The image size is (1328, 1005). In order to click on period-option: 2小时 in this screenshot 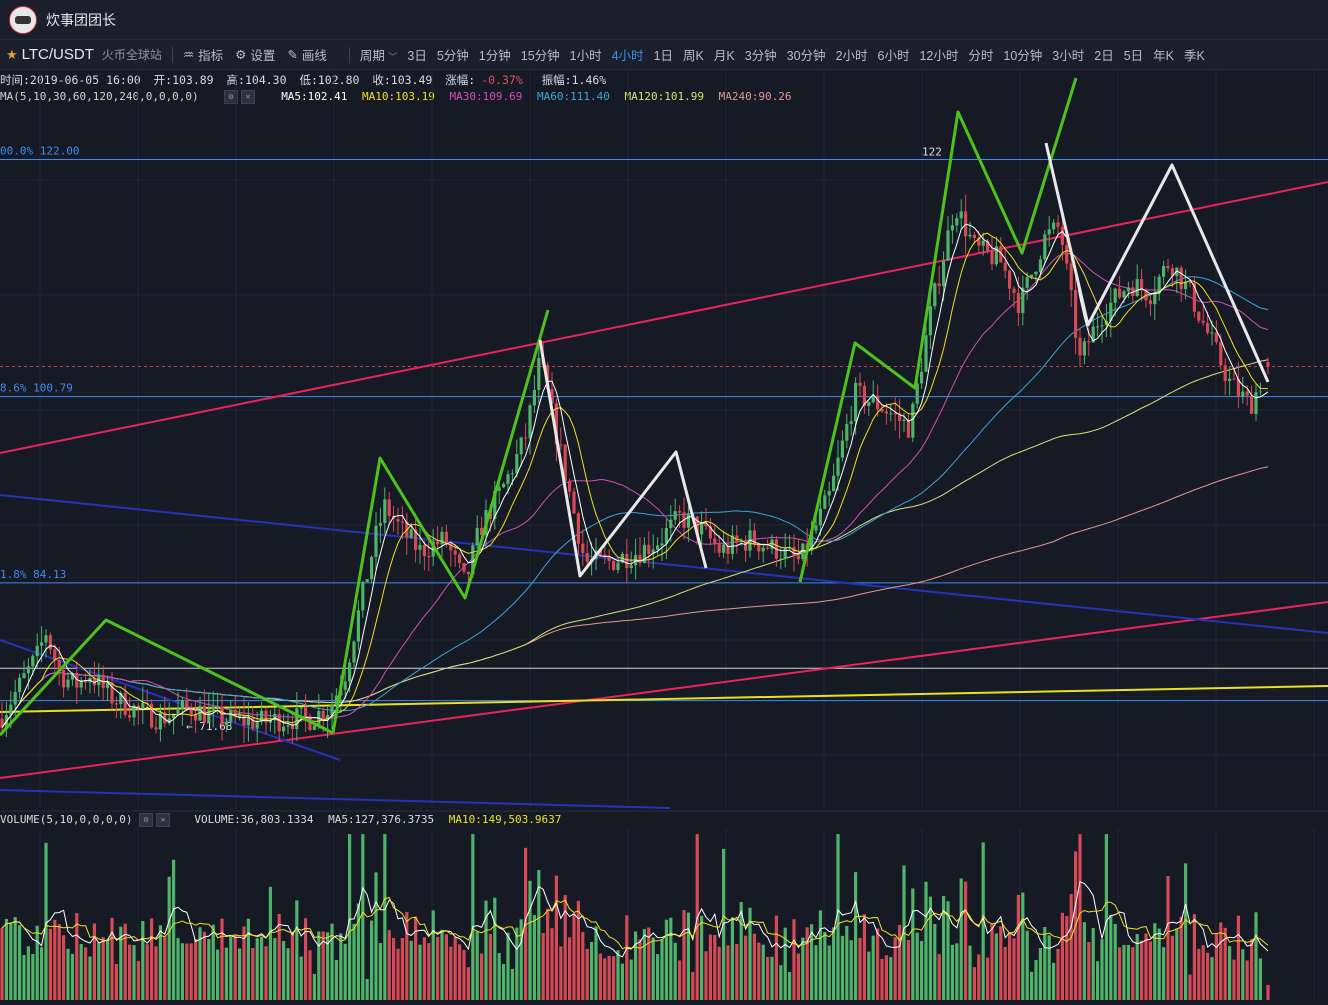, I will do `click(851, 56)`.